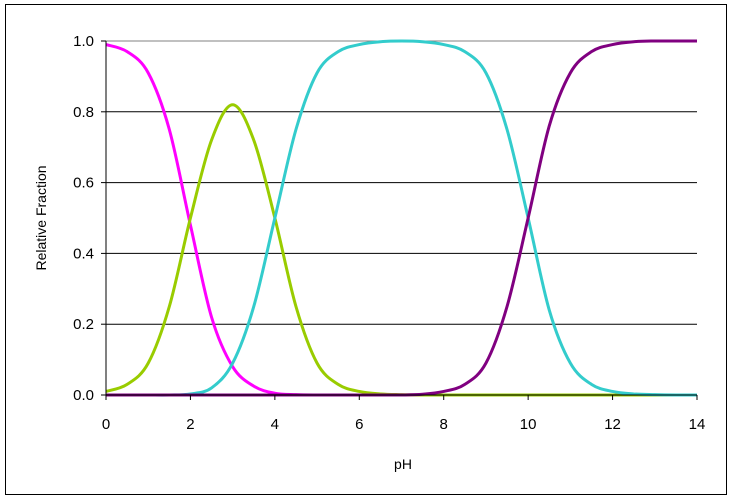 Image resolution: width=734 pixels, height=503 pixels. What do you see at coordinates (612, 424) in the screenshot?
I see `x-tick-label: 12` at bounding box center [612, 424].